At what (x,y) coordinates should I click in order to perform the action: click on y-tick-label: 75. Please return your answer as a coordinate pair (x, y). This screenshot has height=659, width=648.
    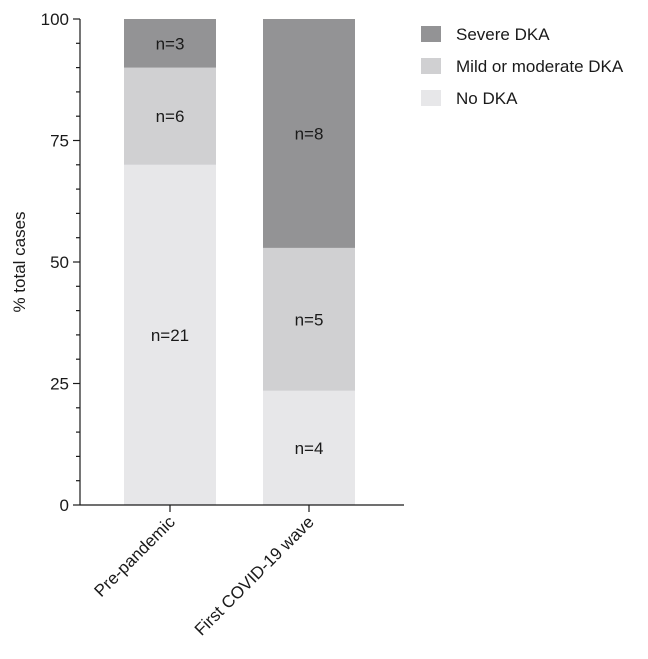
    Looking at the image, I should click on (59, 141).